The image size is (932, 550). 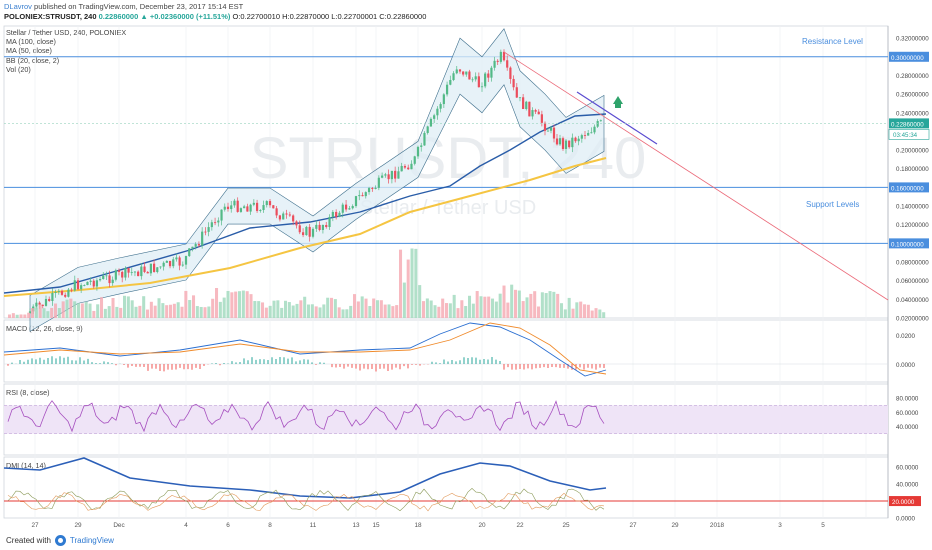 I want to click on last-price: 0.22860000, so click(x=118, y=16).